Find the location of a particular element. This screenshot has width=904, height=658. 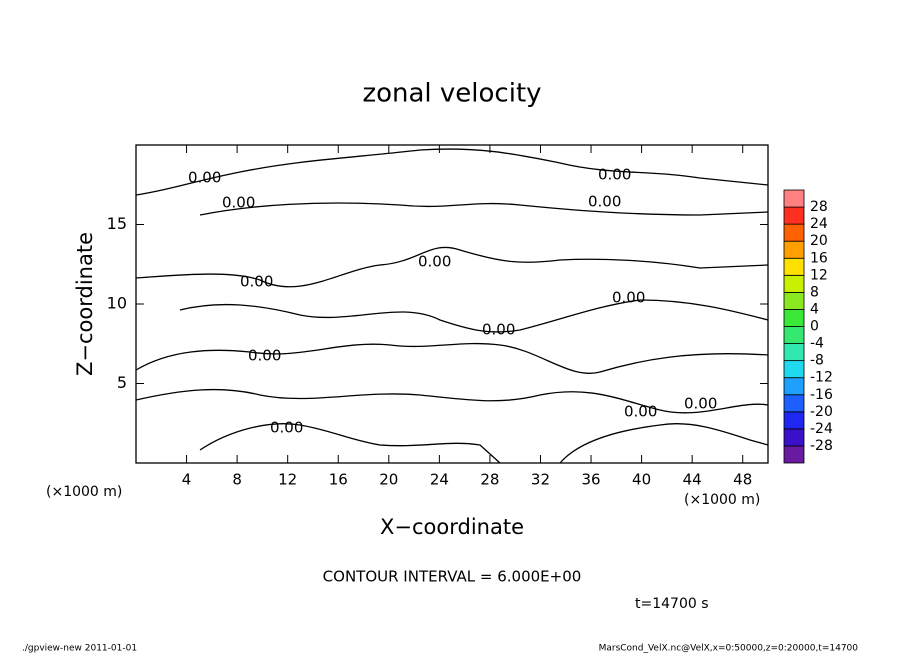

colorbar-label: -24 is located at coordinates (821, 429).